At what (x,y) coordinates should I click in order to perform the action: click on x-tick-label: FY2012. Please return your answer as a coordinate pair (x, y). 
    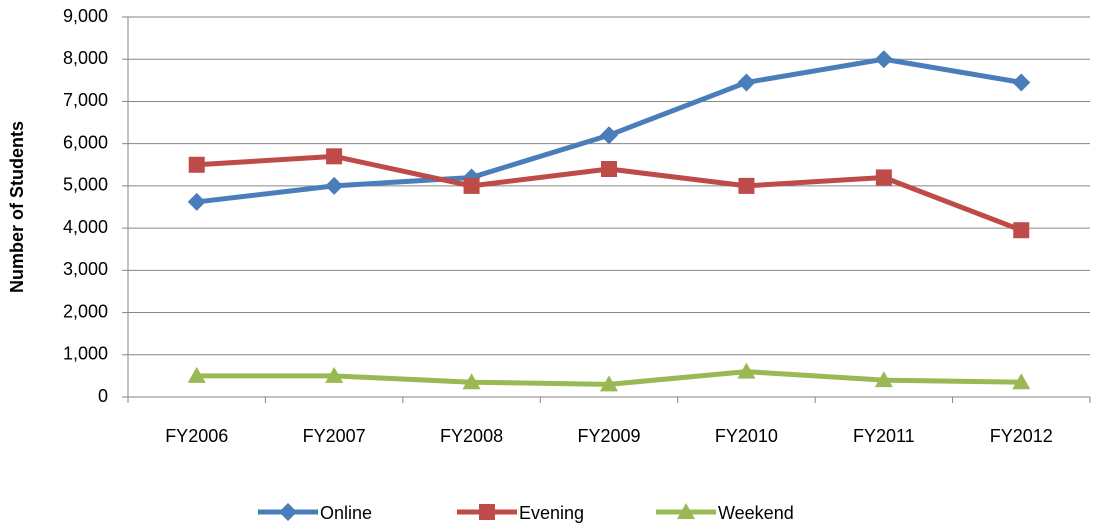
    Looking at the image, I should click on (1021, 436).